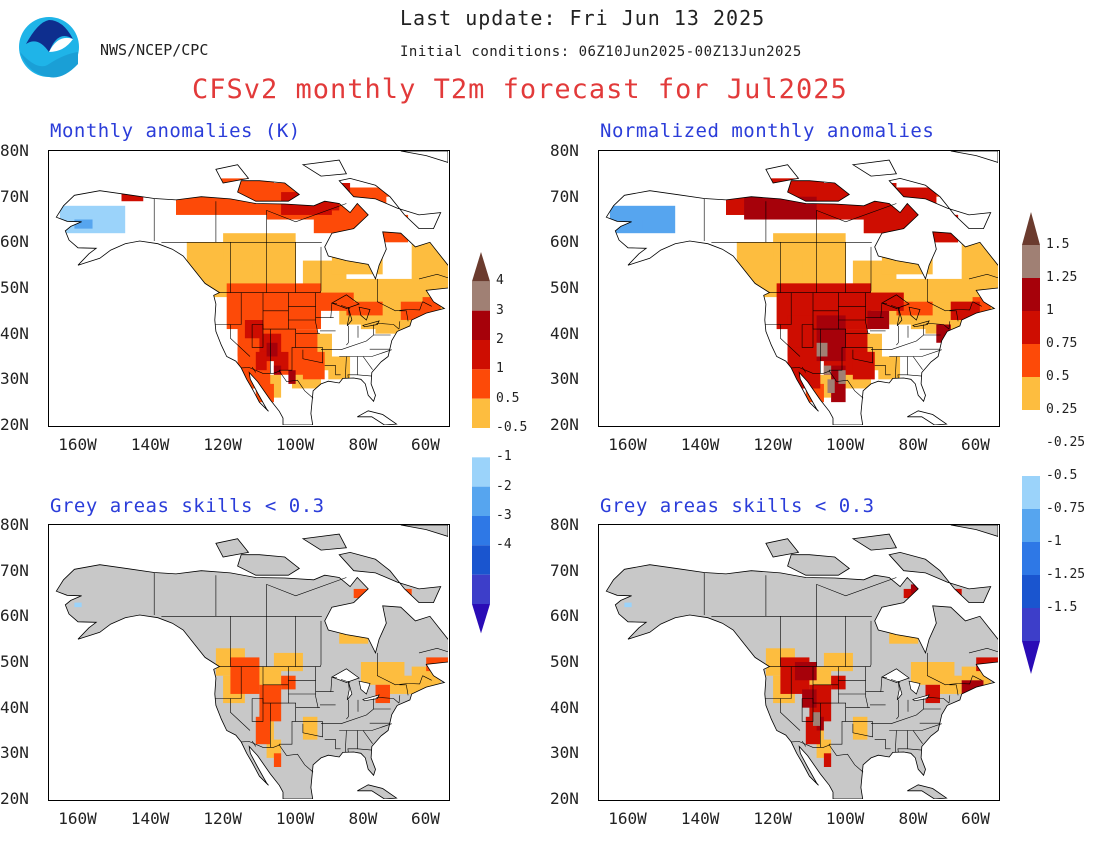 The width and height of the screenshot is (1100, 850). What do you see at coordinates (14, 707) in the screenshot?
I see `lat-tick-label: 40N` at bounding box center [14, 707].